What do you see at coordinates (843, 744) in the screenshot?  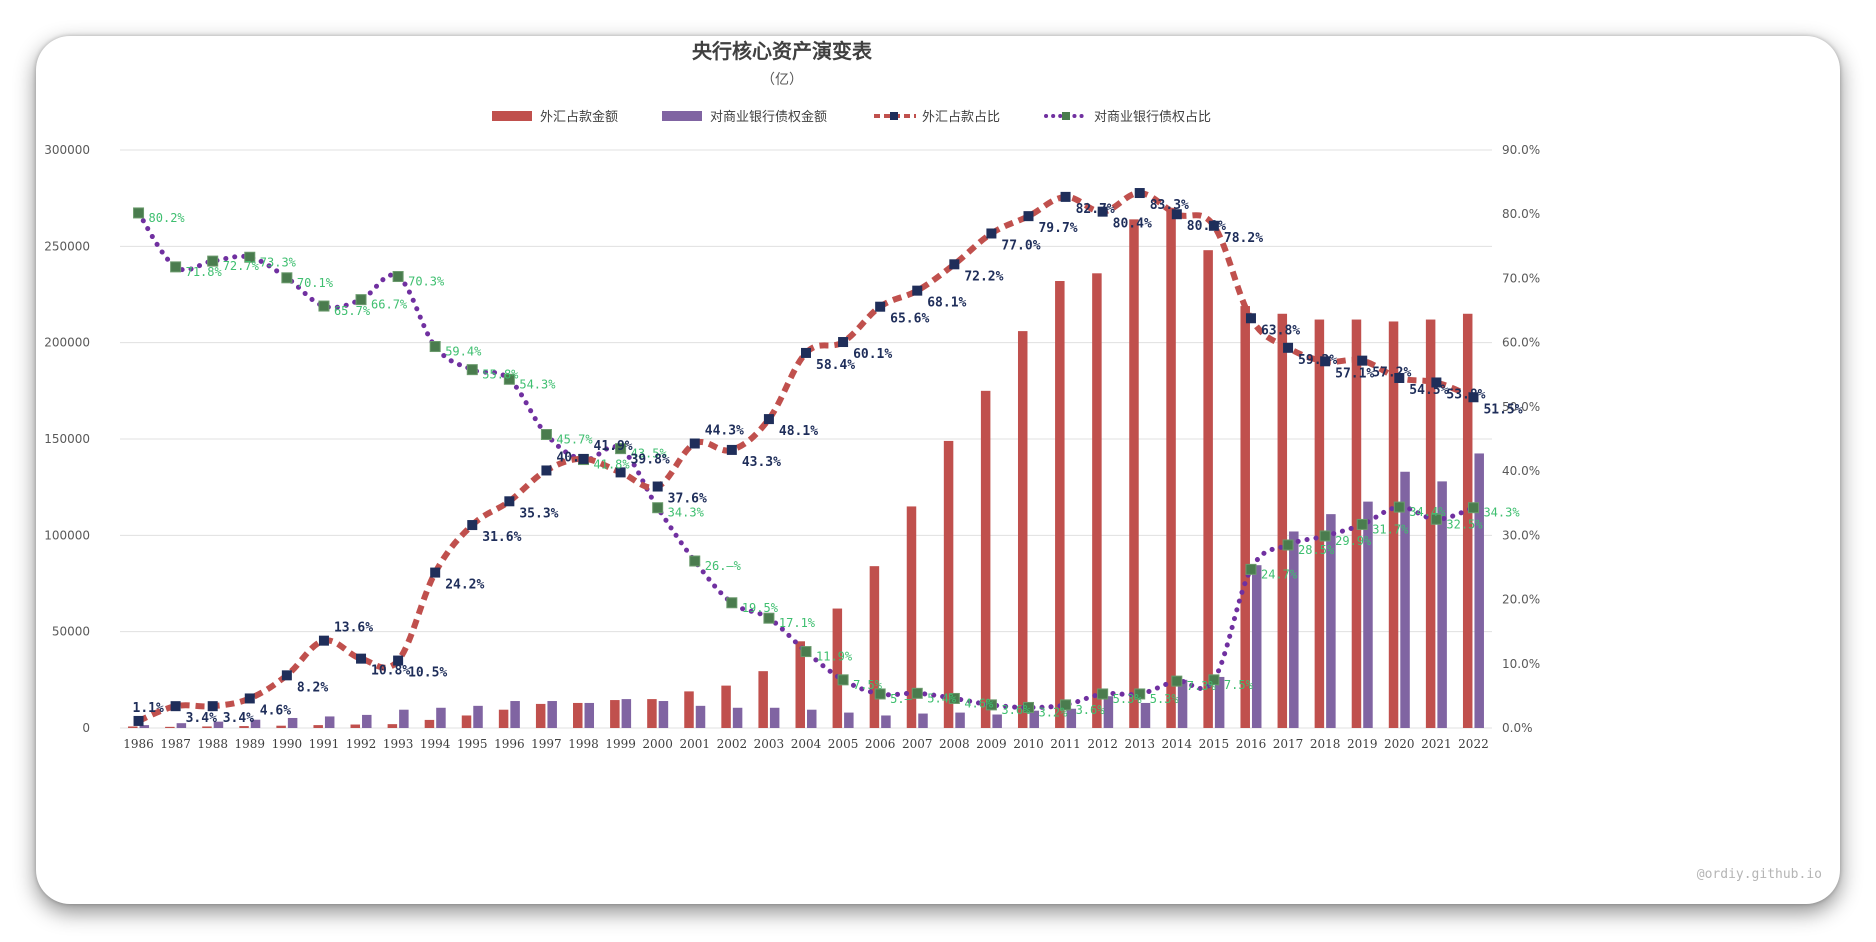 I see `x-tick-label: 2005` at bounding box center [843, 744].